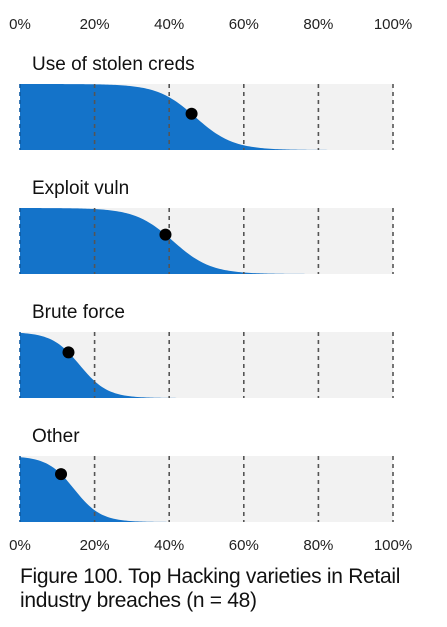 This screenshot has height=627, width=447. Describe the element at coordinates (191, 113) in the screenshot. I see `point-estimate-use-of-stolen-creds` at that location.